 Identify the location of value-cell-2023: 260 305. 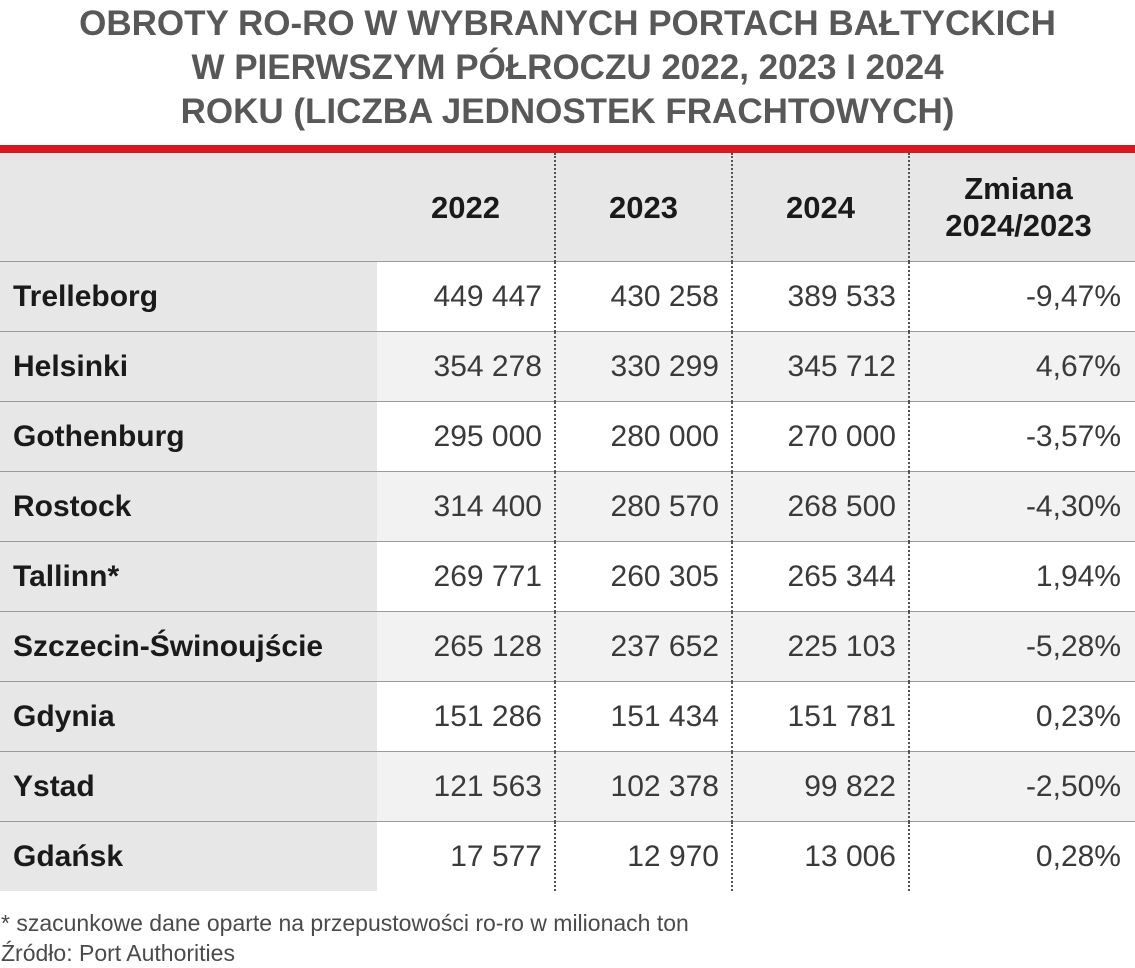
(643, 576).